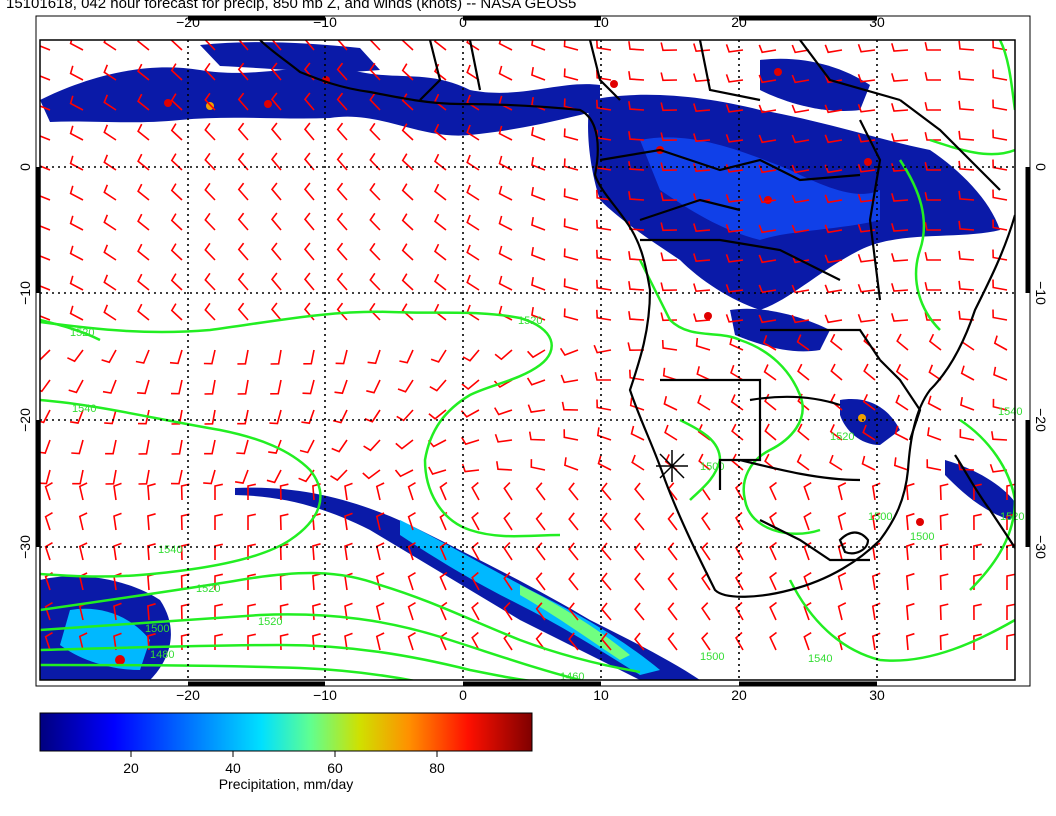 The width and height of the screenshot is (1056, 816). Describe the element at coordinates (284, 754) in the screenshot. I see `colorbar-ticks` at that location.